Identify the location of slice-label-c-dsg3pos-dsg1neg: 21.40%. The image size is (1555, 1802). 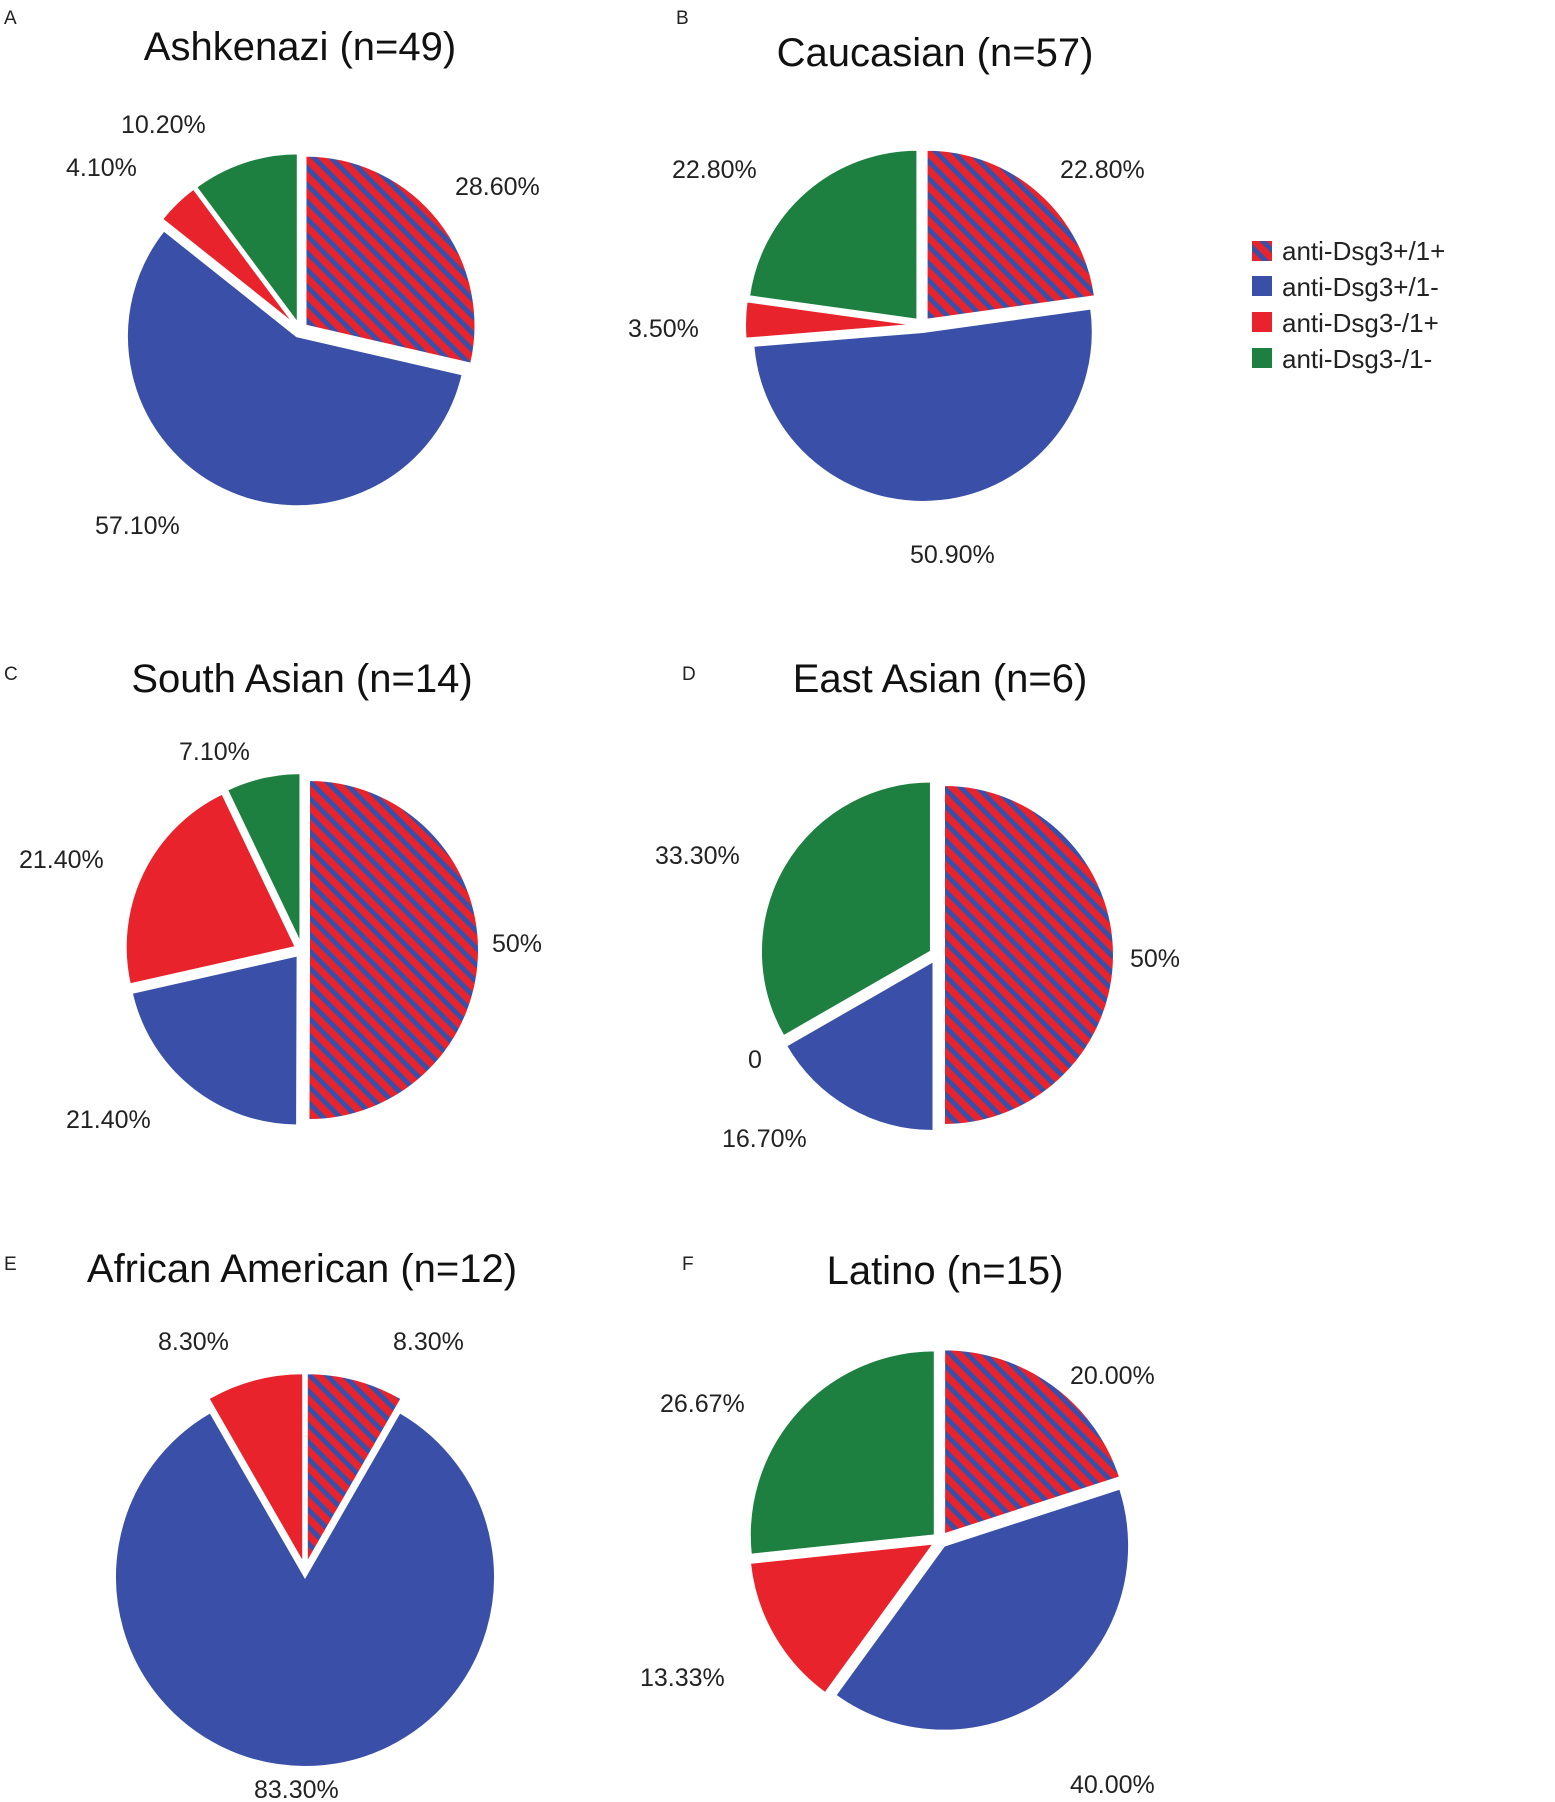
(108, 1120).